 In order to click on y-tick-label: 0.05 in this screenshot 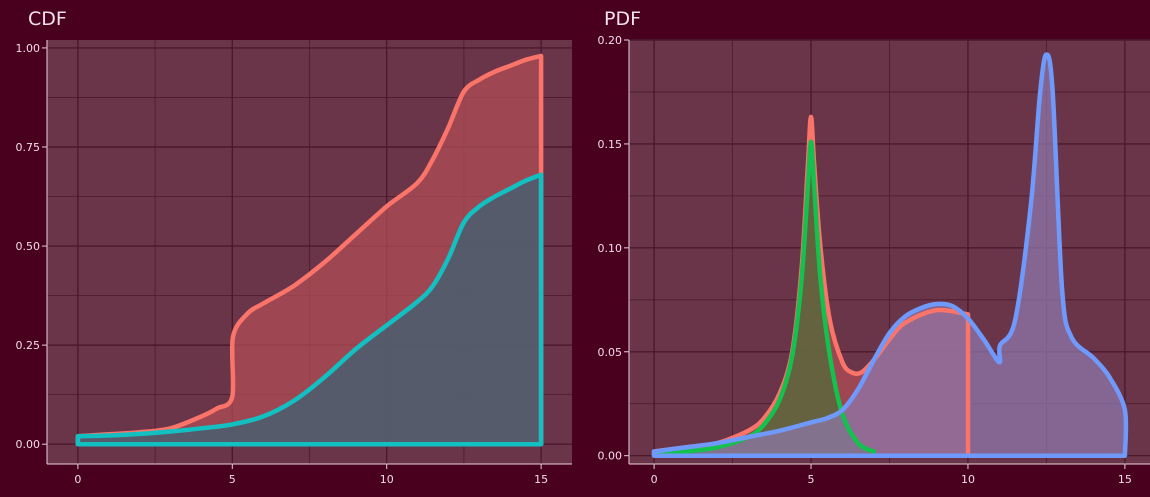, I will do `click(610, 352)`.